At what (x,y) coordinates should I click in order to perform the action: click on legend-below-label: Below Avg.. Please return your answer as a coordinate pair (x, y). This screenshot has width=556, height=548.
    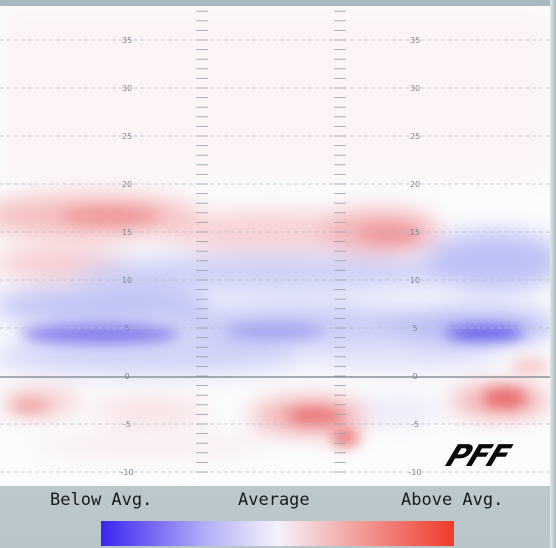
    Looking at the image, I should click on (101, 500).